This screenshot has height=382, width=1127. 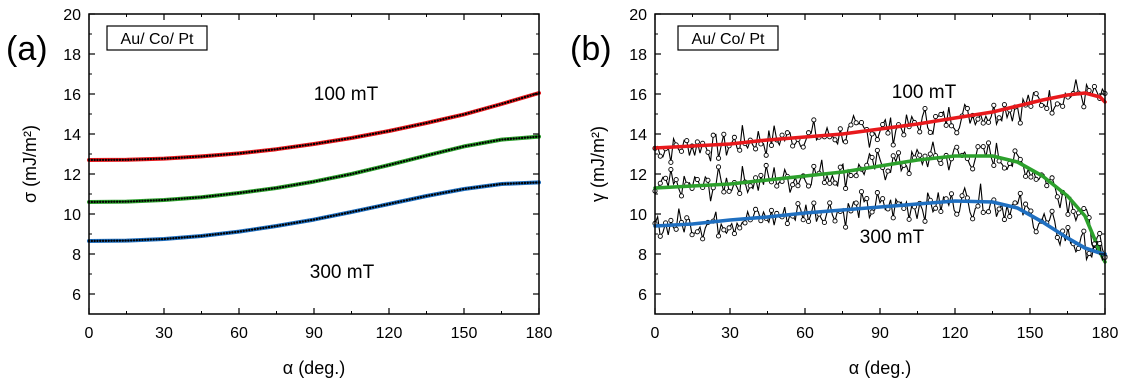 I want to click on legend-box, so click(x=728, y=38).